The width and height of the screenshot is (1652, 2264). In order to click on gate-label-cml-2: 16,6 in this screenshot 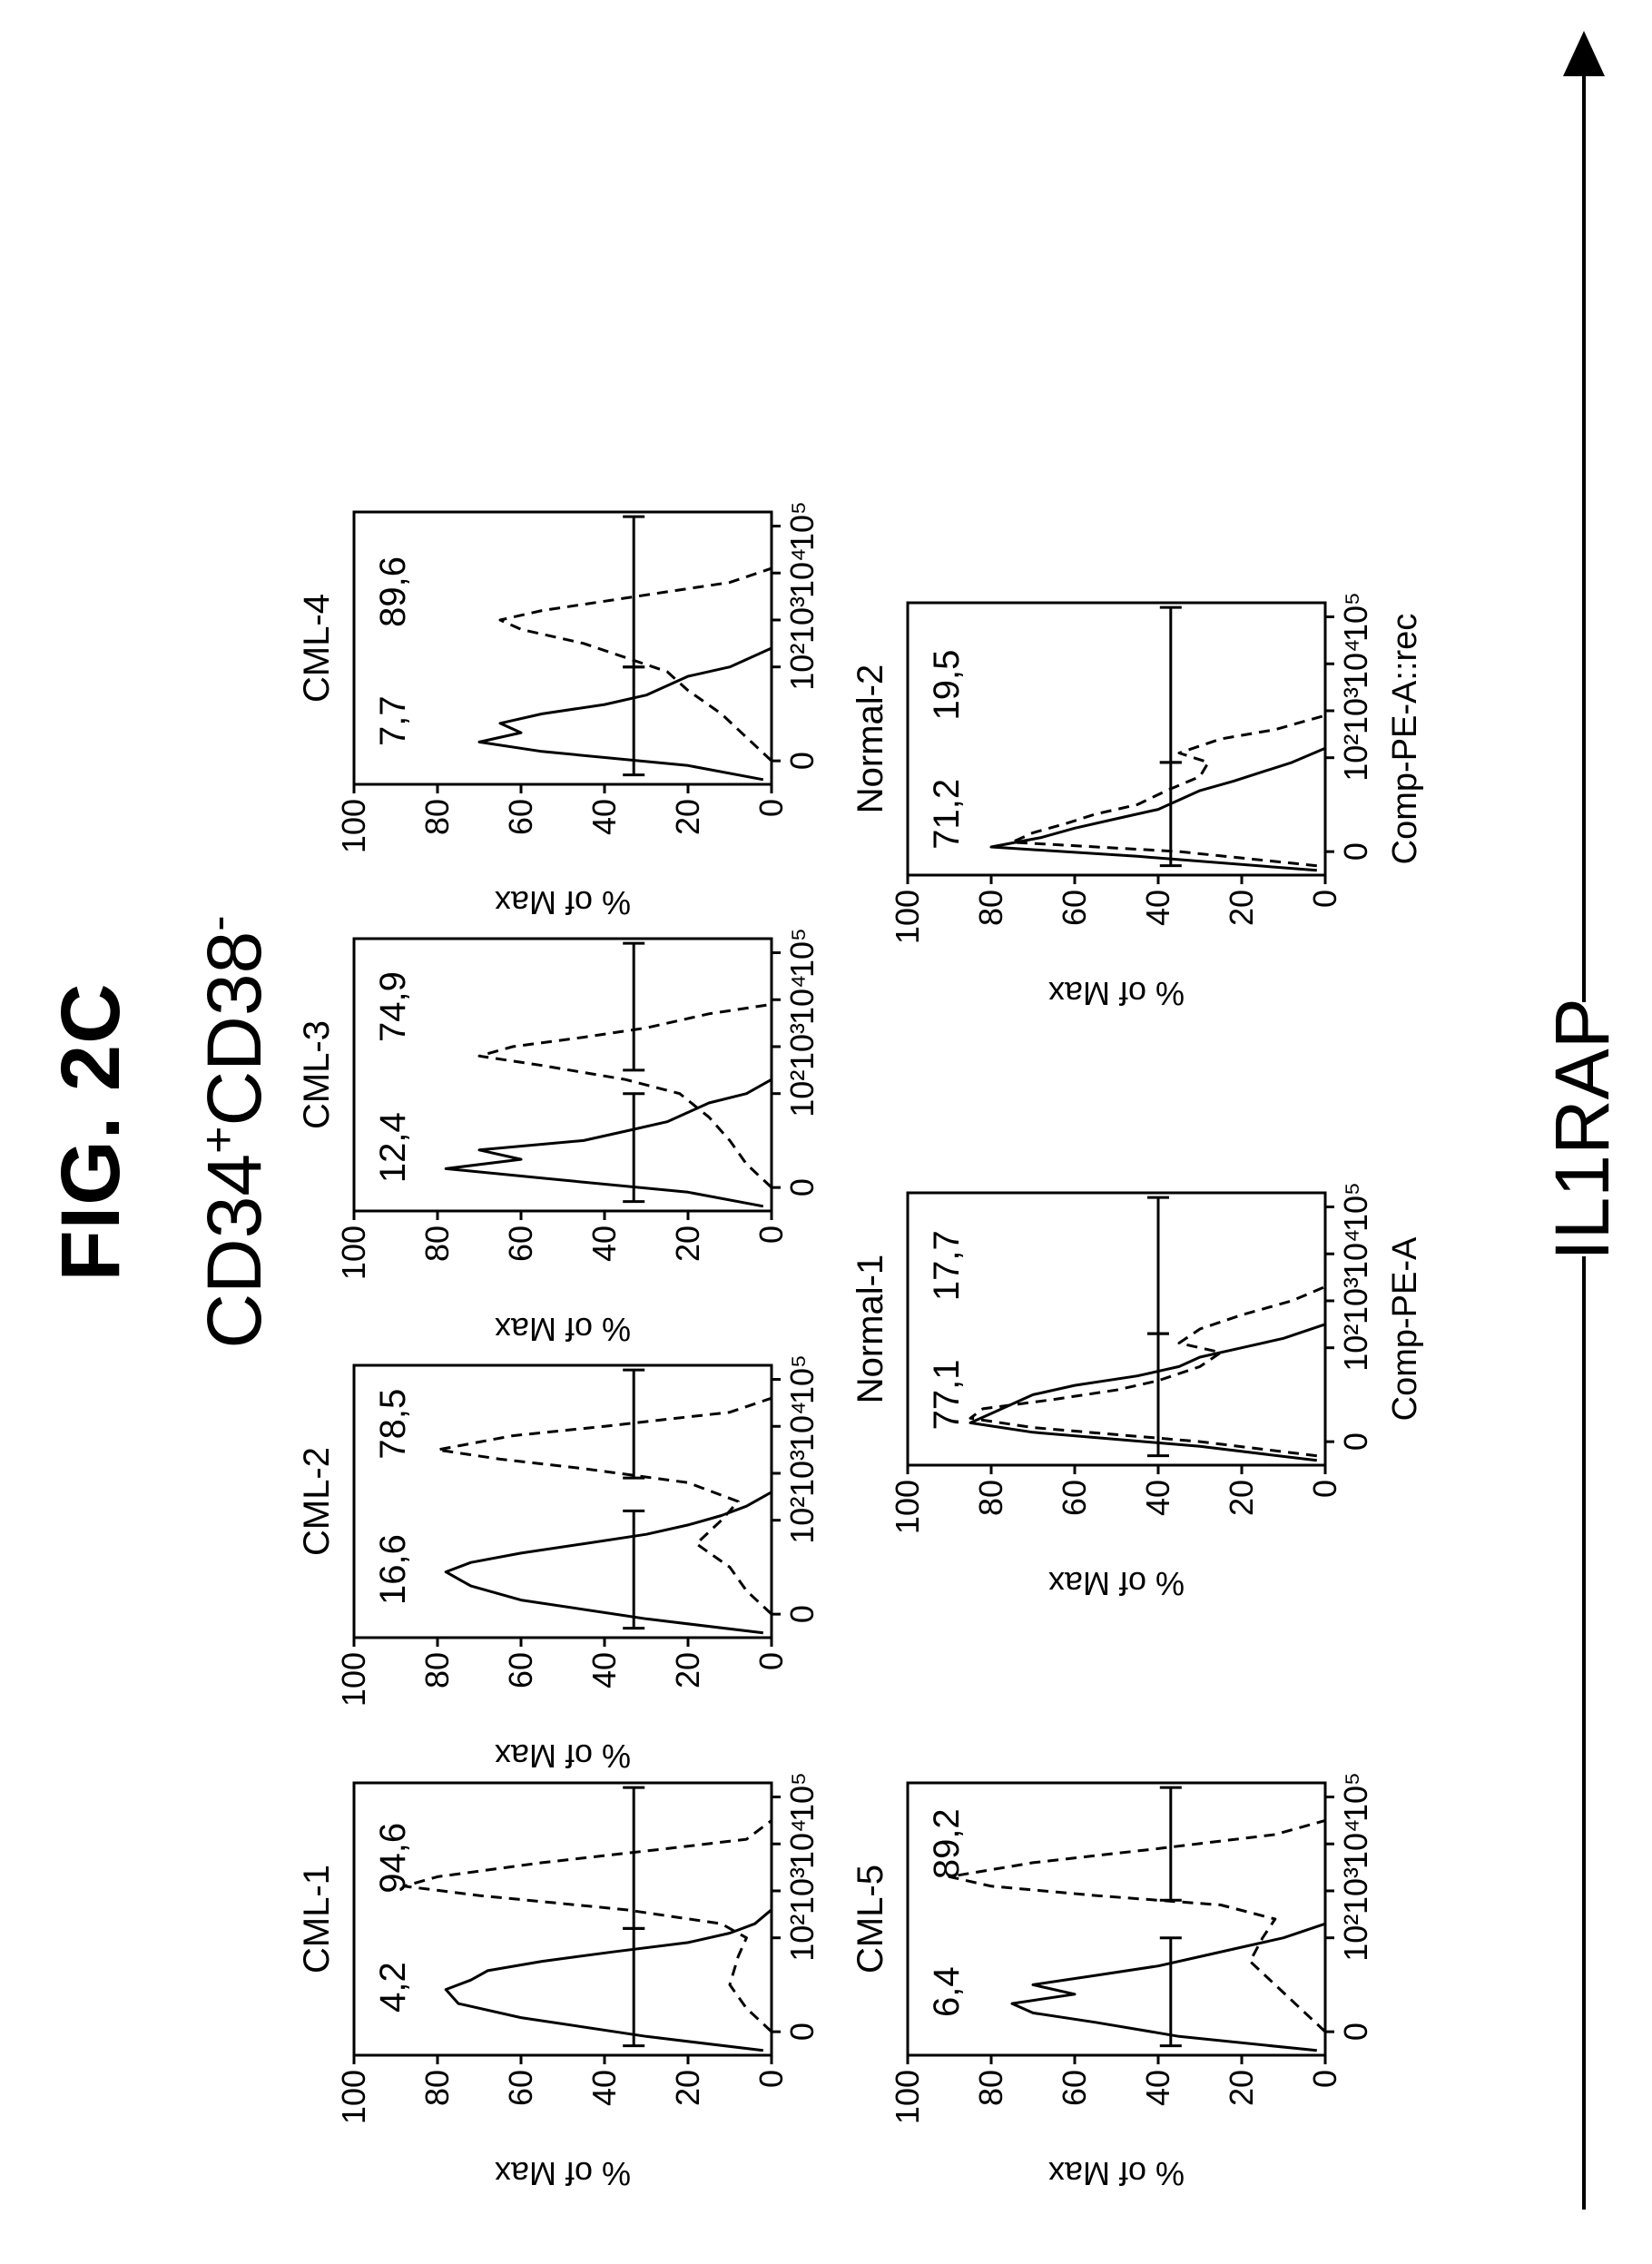, I will do `click(393, 1569)`.